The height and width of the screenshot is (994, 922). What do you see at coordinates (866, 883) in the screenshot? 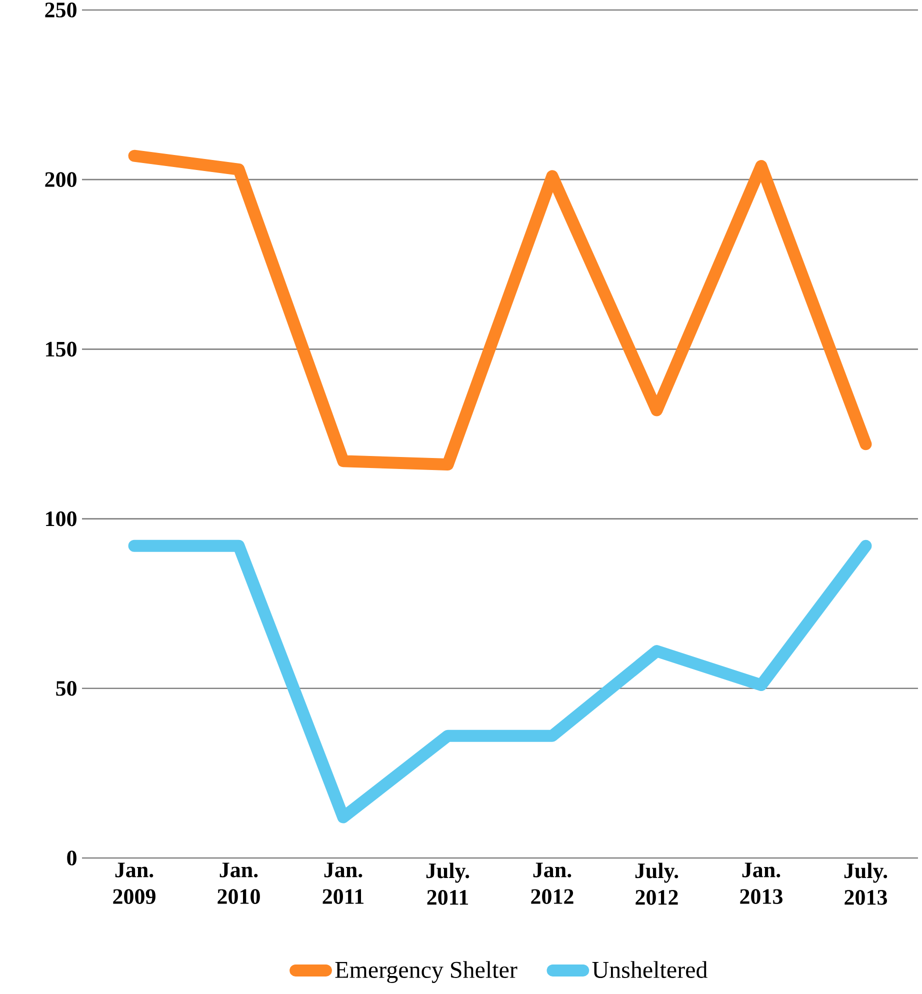
I see `x-tick-label: July. 2013` at bounding box center [866, 883].